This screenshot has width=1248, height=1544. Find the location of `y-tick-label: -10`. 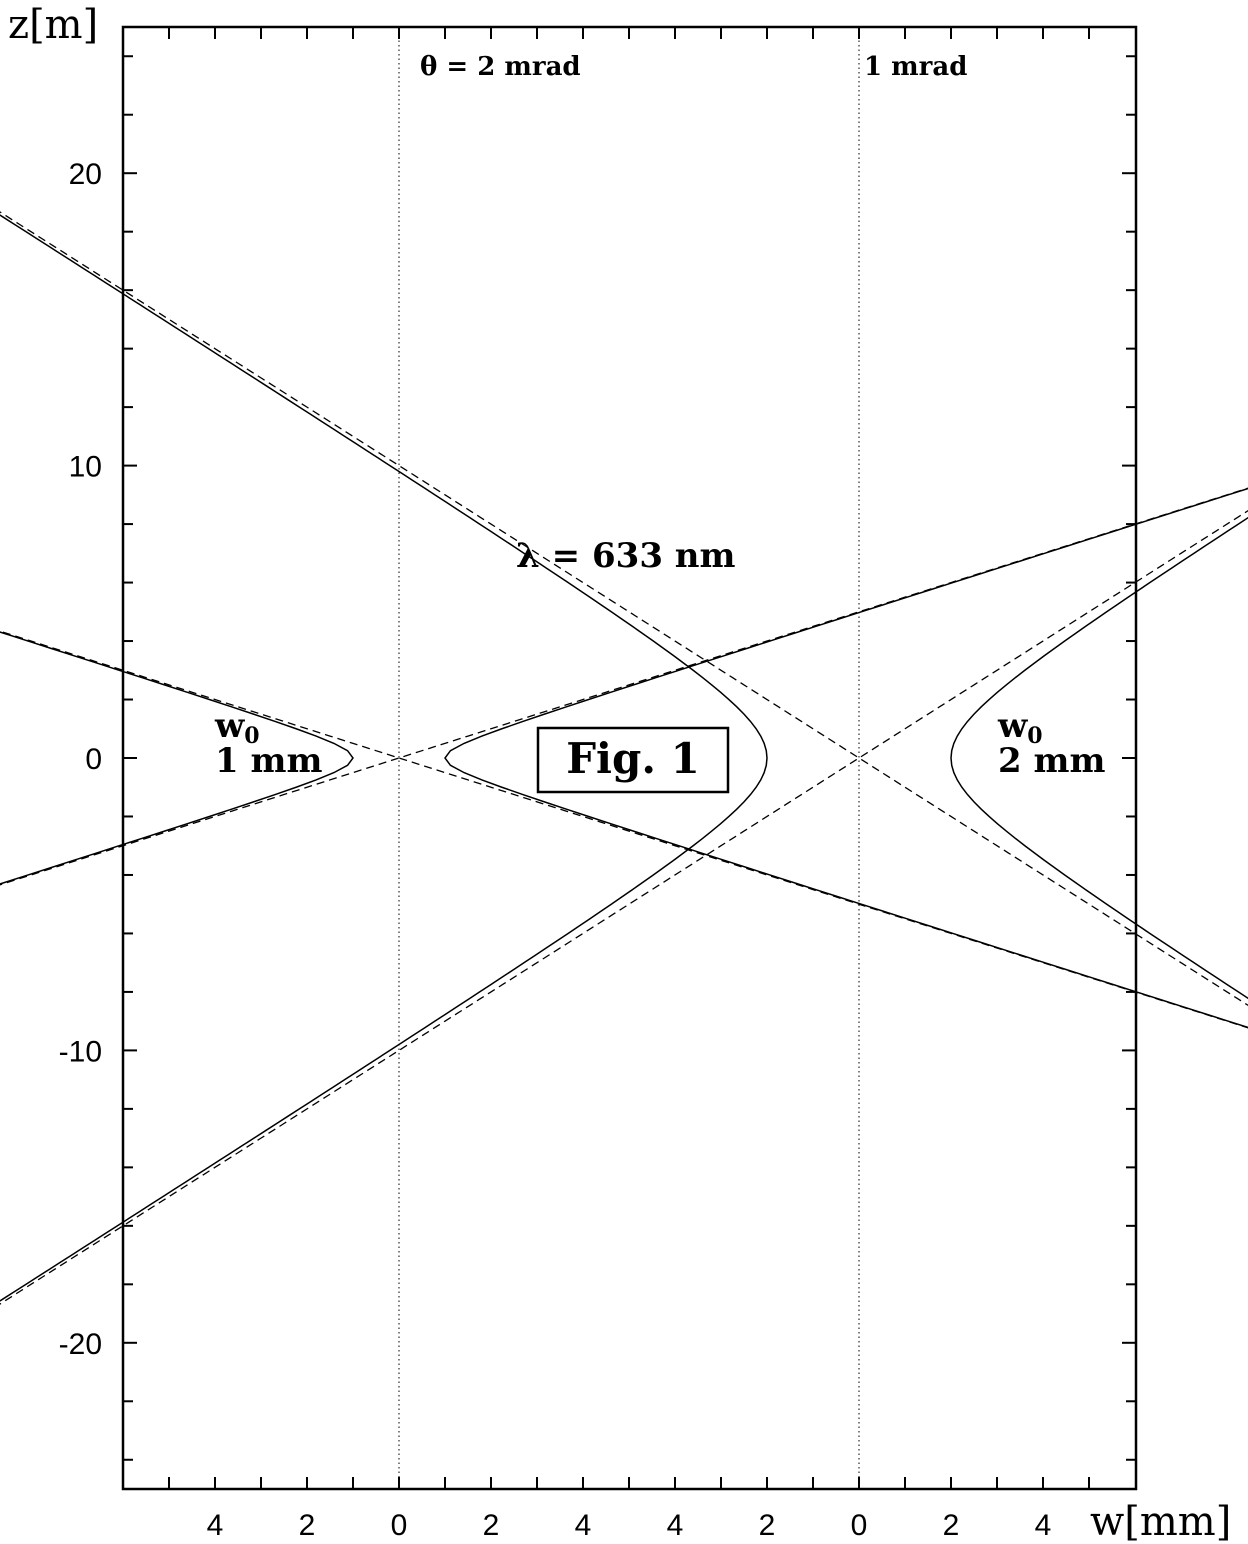

y-tick-label: -10 is located at coordinates (80, 1051).